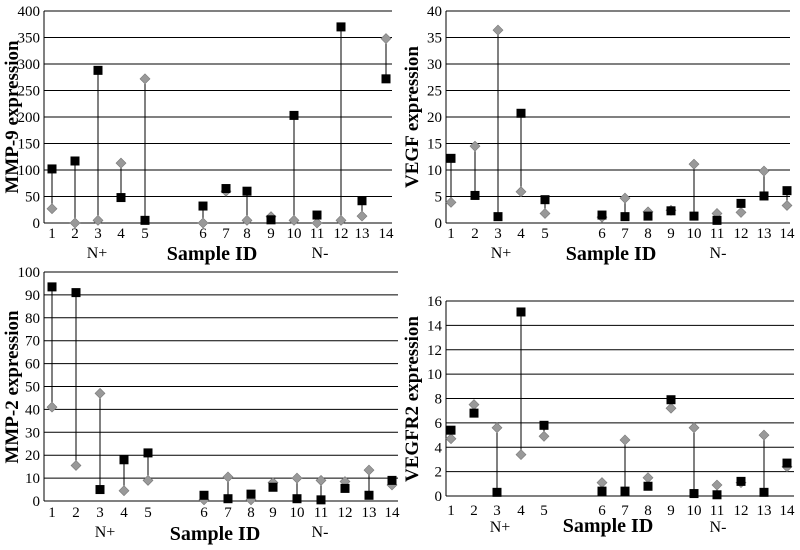 The height and width of the screenshot is (550, 800). I want to click on y-tick-label: 50, so click(32, 388).